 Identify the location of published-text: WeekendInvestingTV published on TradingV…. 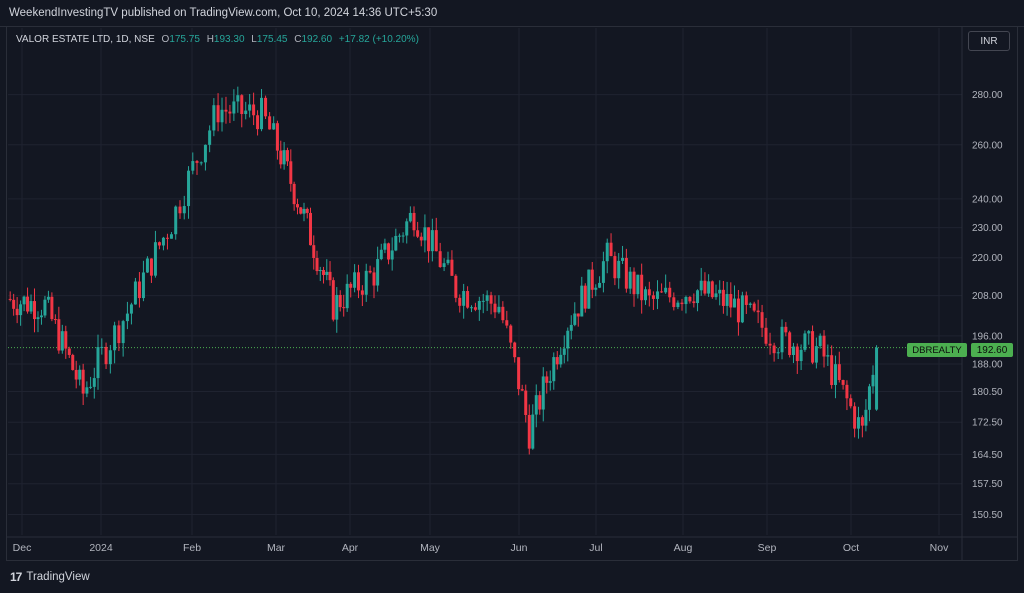
(223, 13).